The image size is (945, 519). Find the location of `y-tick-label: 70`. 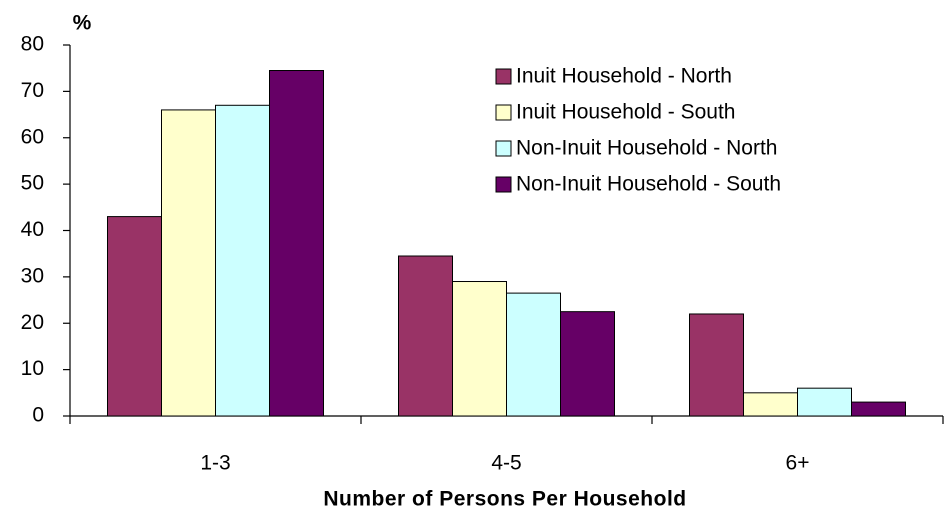

y-tick-label: 70 is located at coordinates (32, 90).